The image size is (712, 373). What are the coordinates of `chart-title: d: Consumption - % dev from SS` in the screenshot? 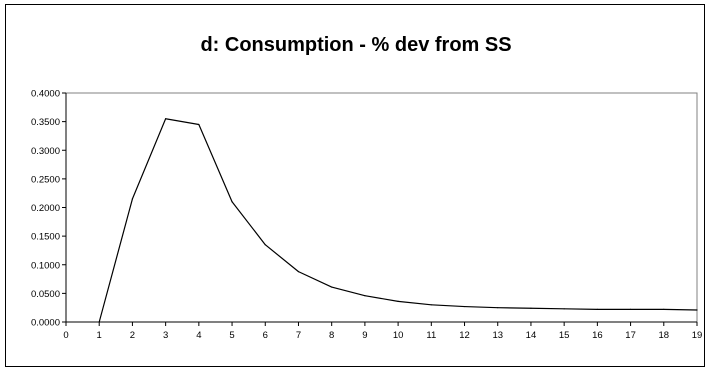 It's located at (355, 45).